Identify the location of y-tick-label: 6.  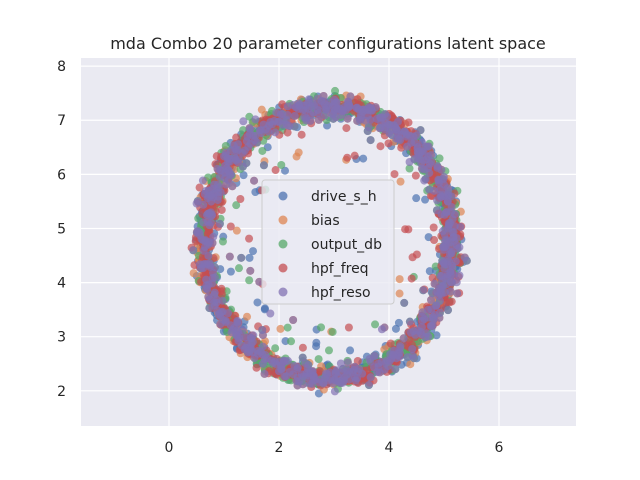
(61, 175).